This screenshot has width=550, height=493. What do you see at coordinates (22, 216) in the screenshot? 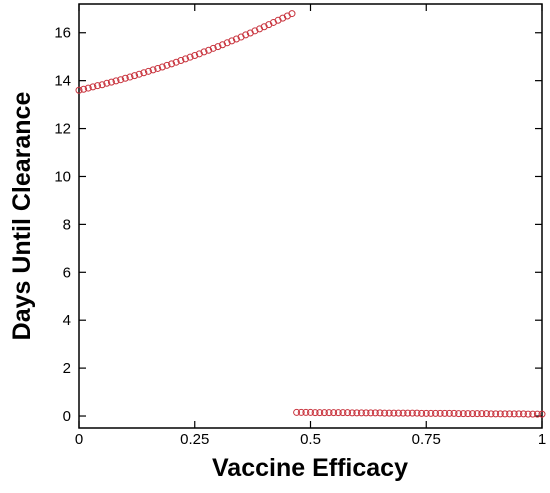
I see `y-axis-title: Days Until Clearance` at bounding box center [22, 216].